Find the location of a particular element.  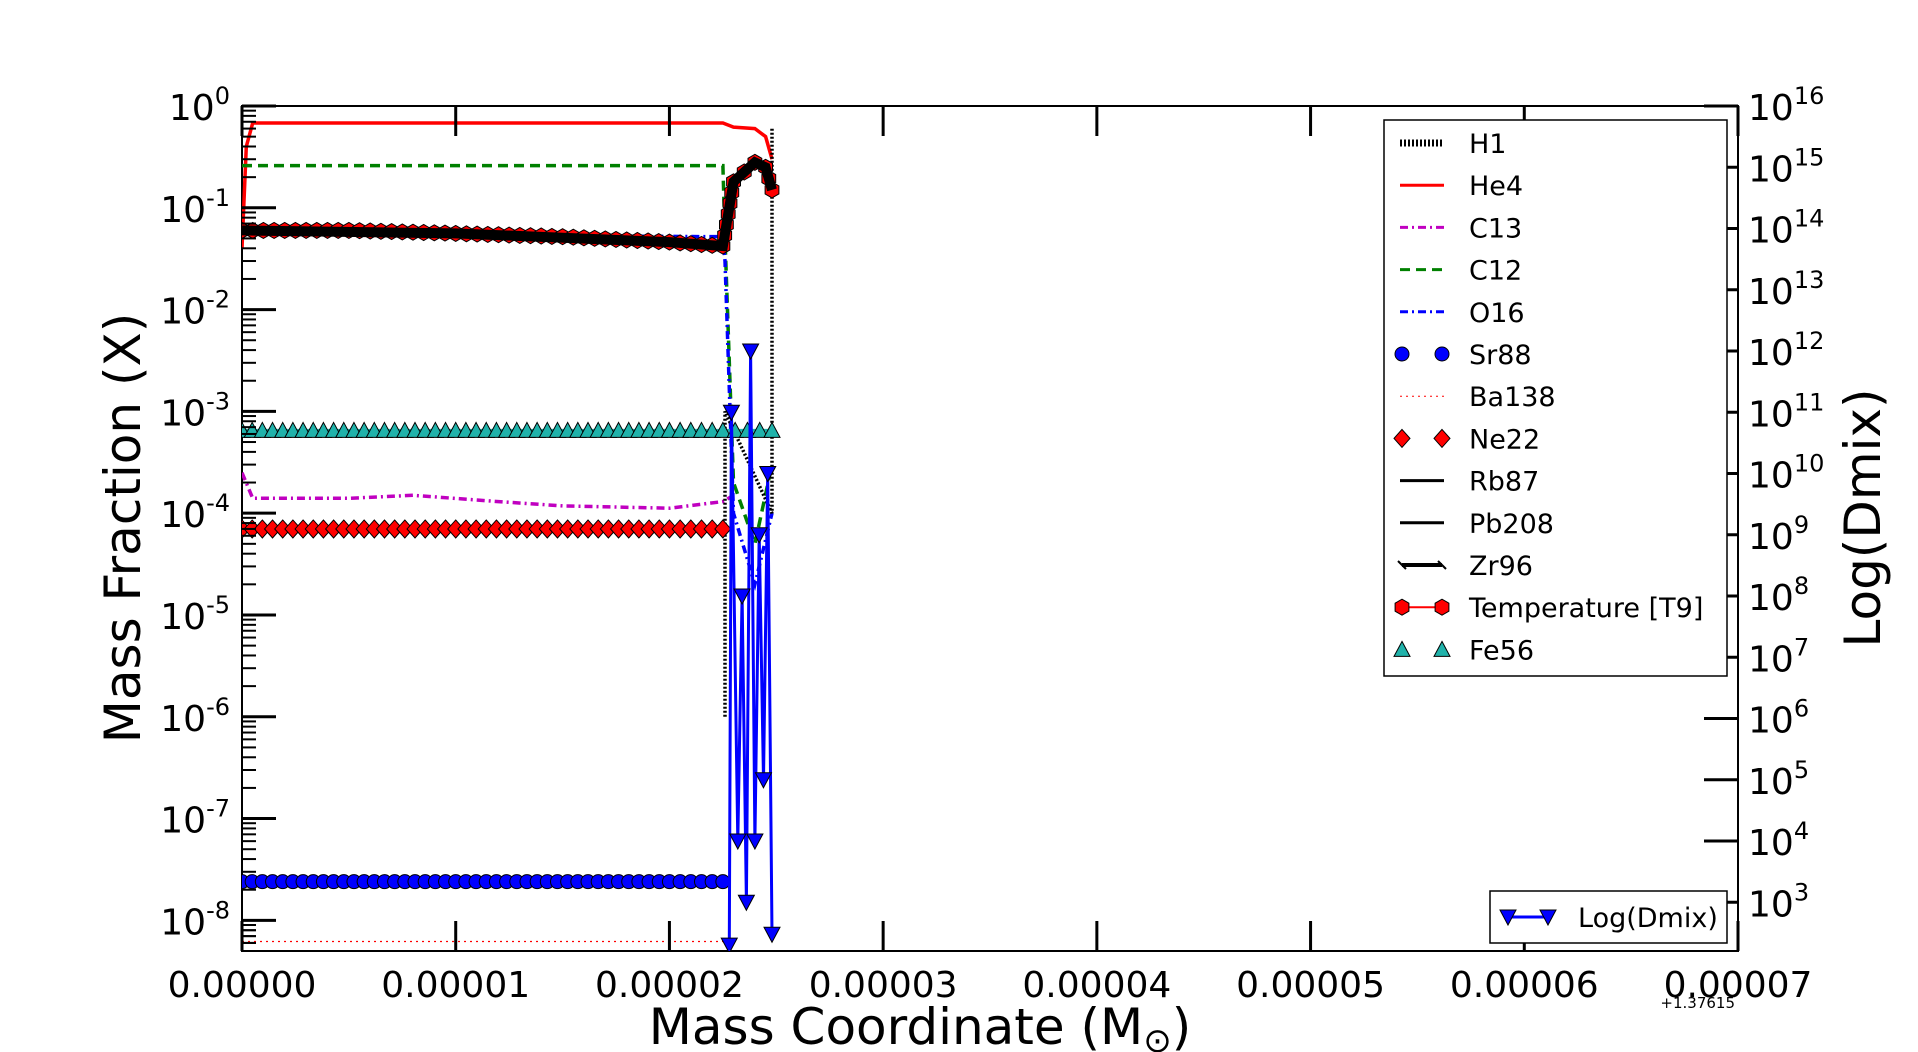

y-left-tick-label: 10⁻⁶ is located at coordinates (195, 716).